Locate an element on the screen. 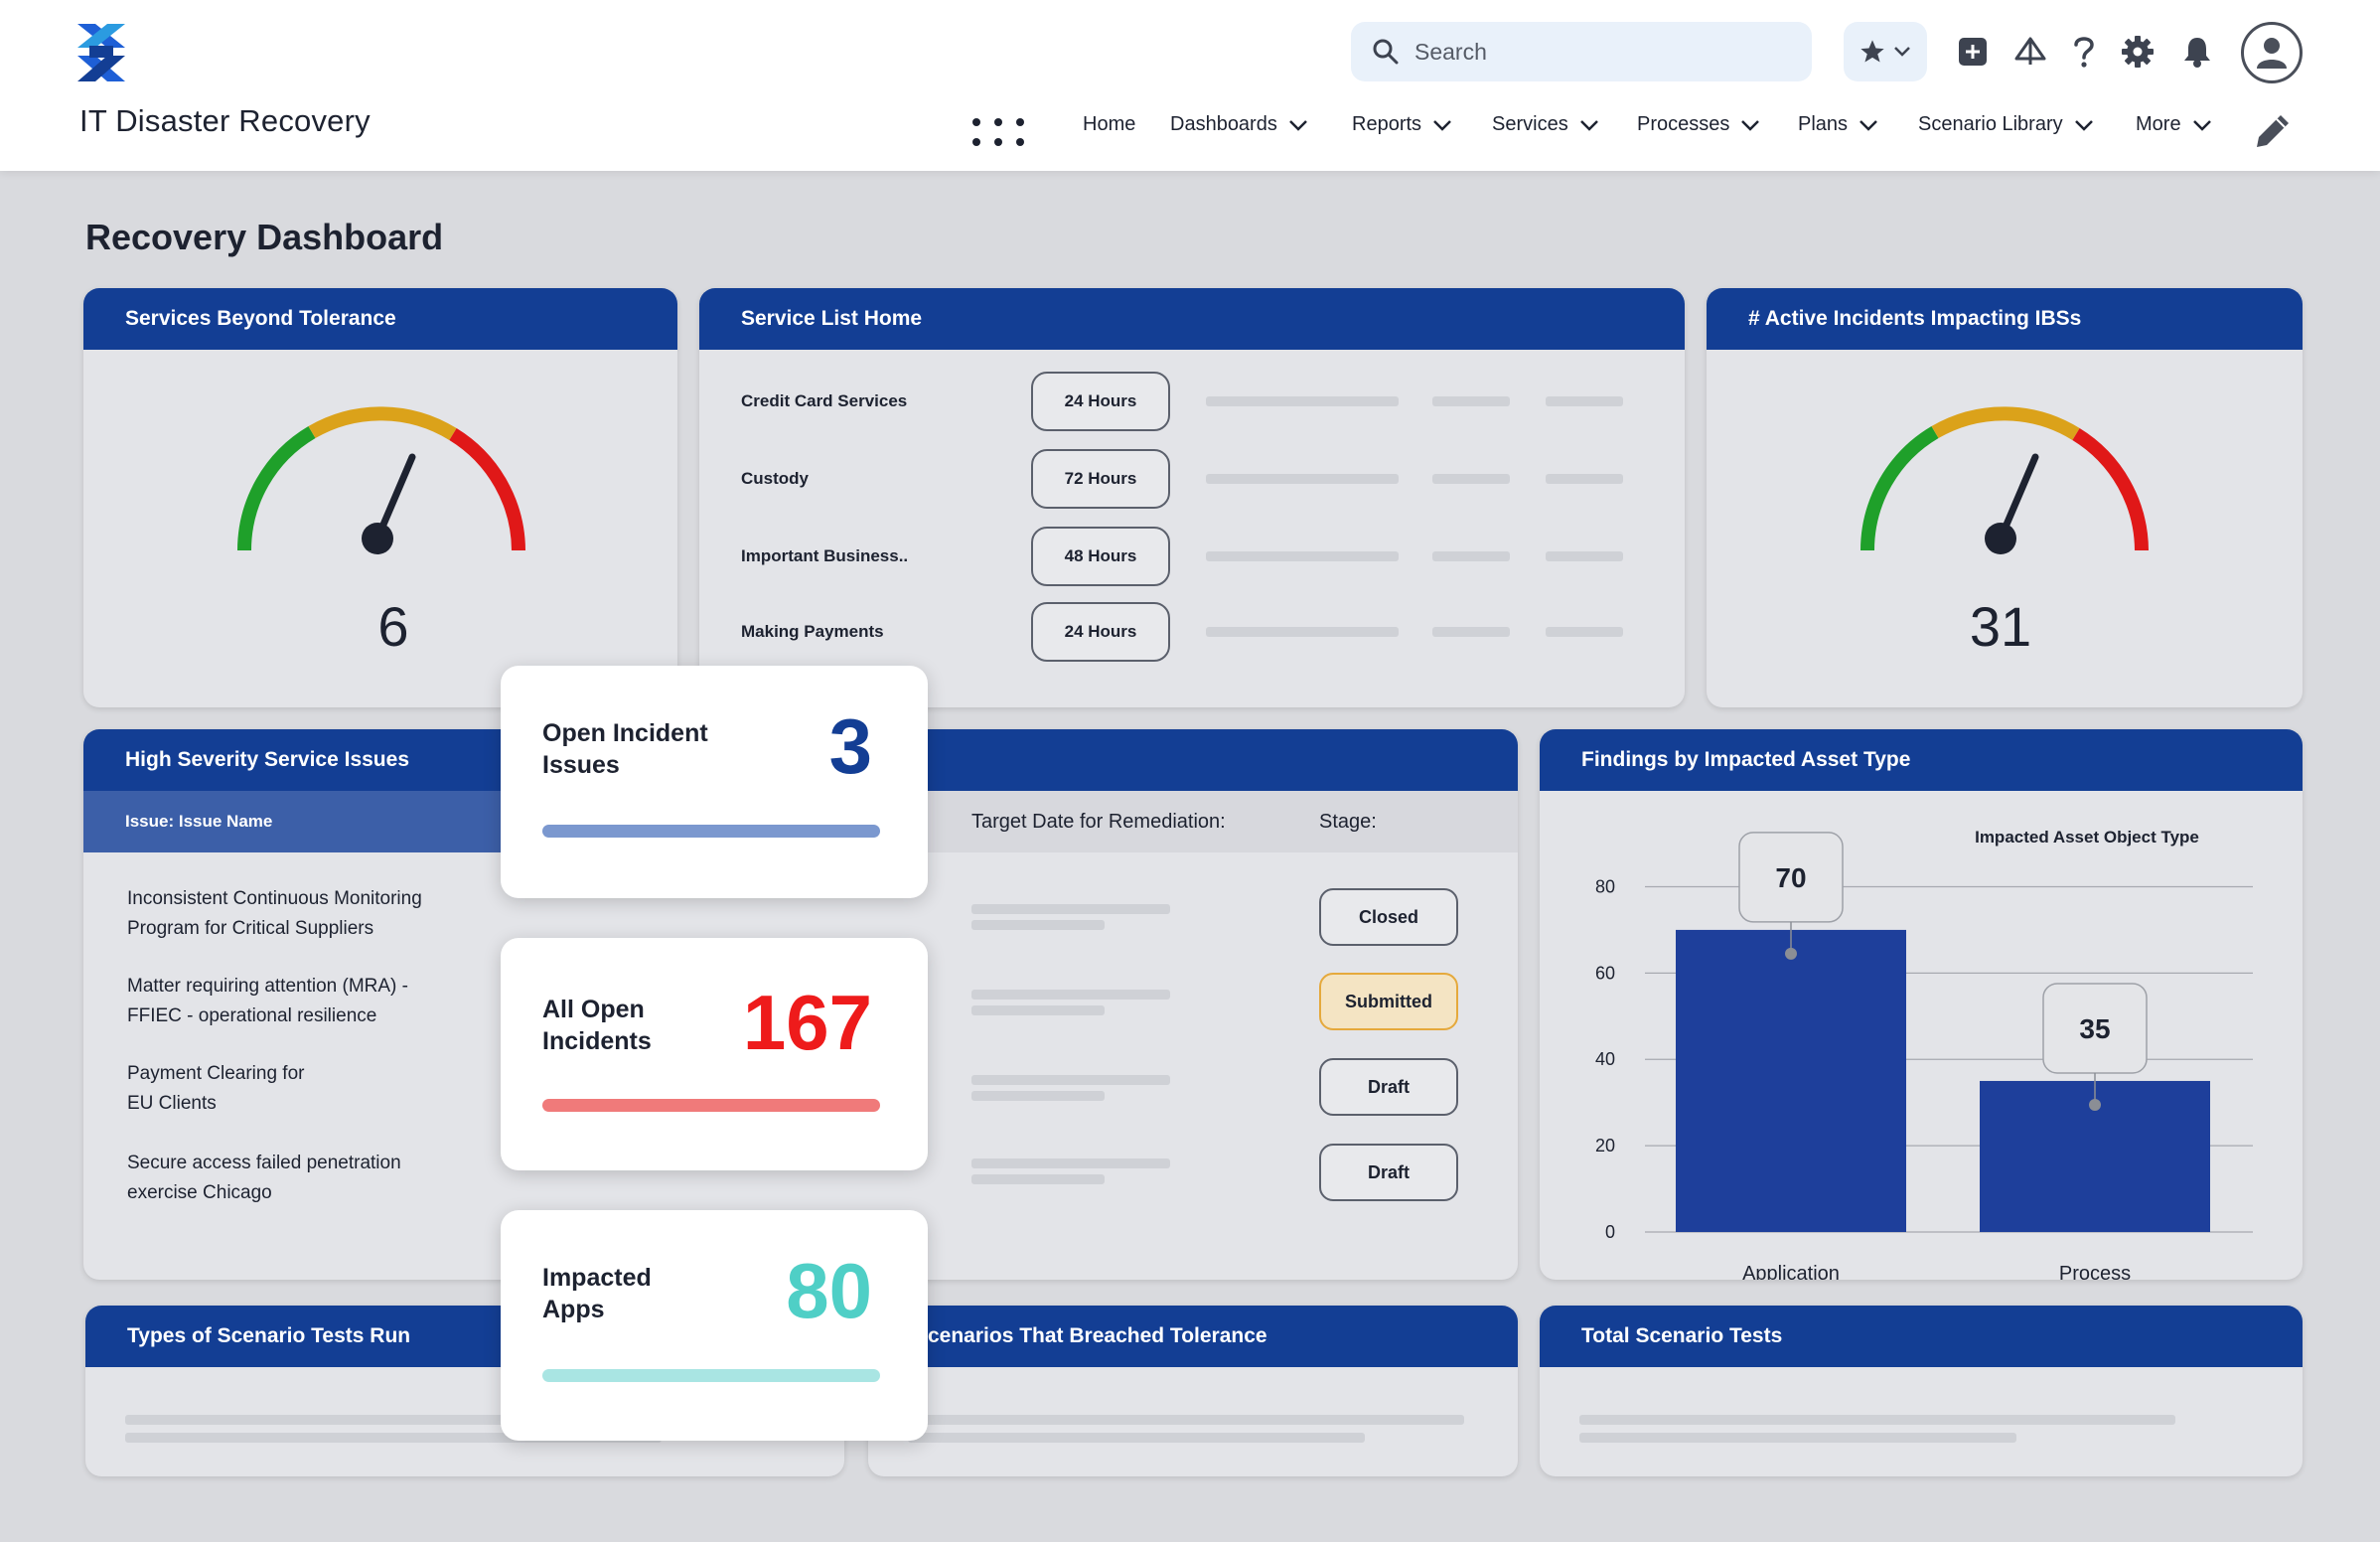  nav-plans: Plans is located at coordinates (1838, 124).